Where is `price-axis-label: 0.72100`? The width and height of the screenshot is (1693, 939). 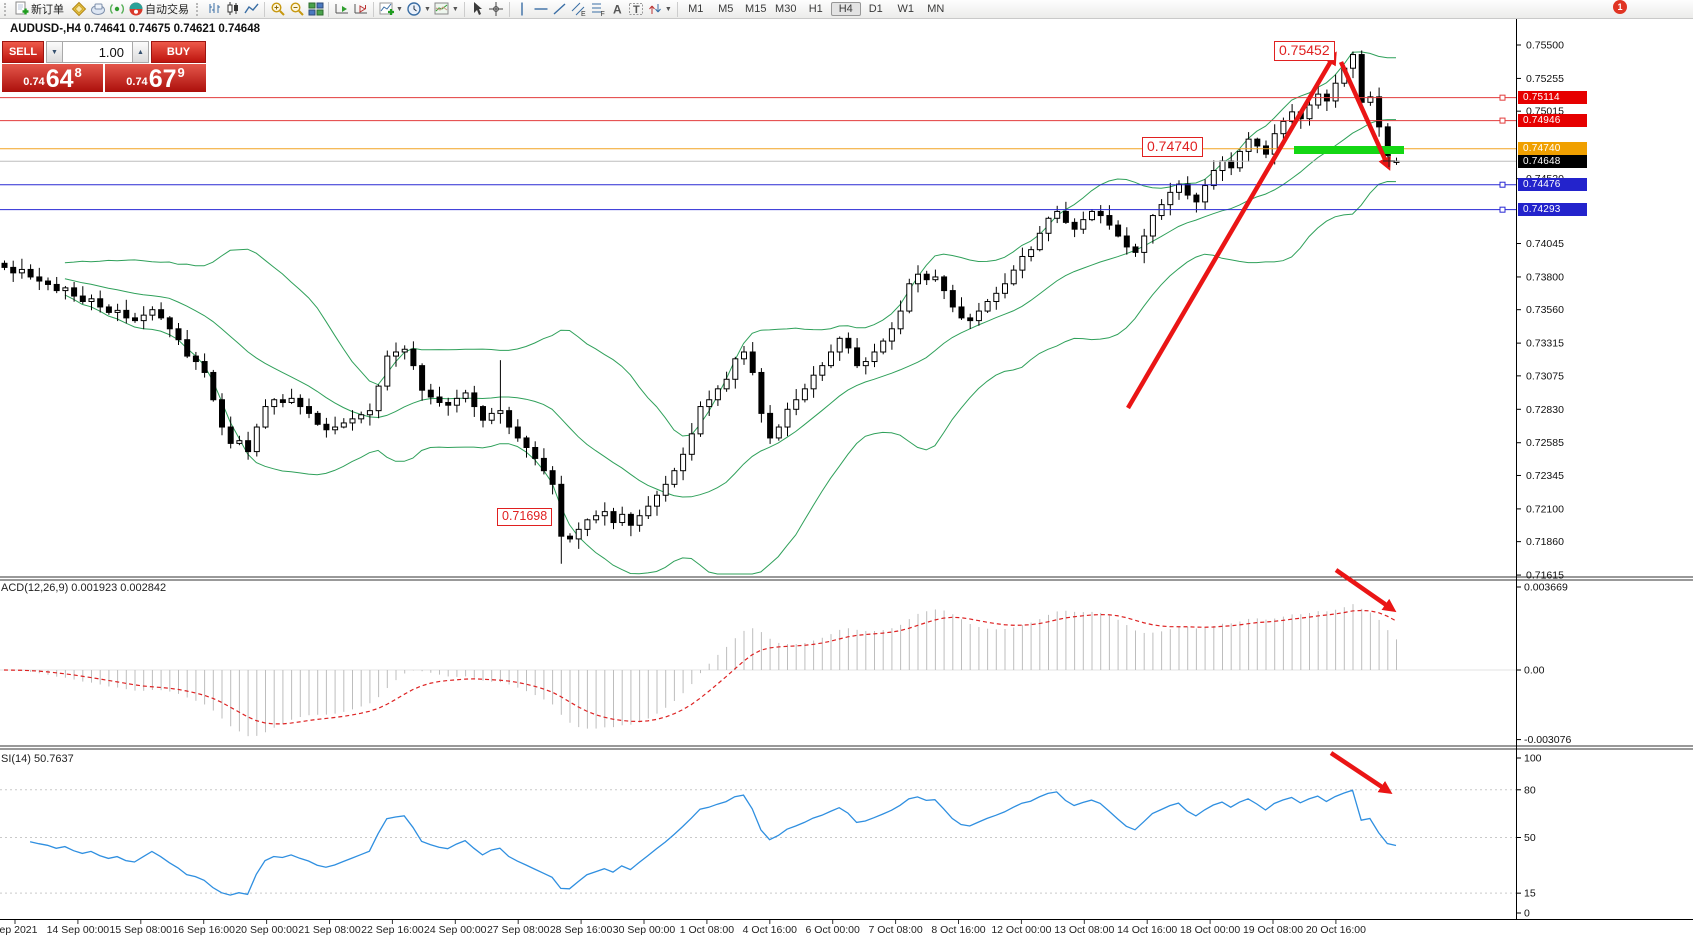
price-axis-label: 0.72100 is located at coordinates (1545, 509).